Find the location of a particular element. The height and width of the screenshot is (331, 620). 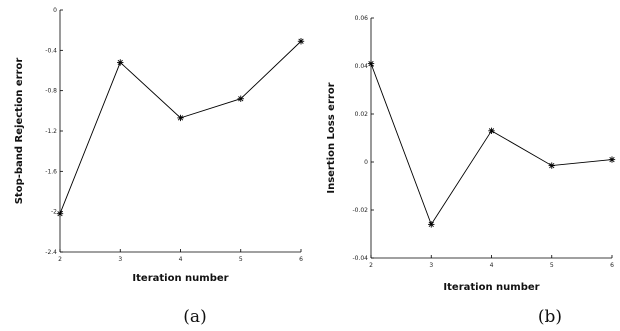

y-axis-title: Insertion Loss error is located at coordinates (331, 137).